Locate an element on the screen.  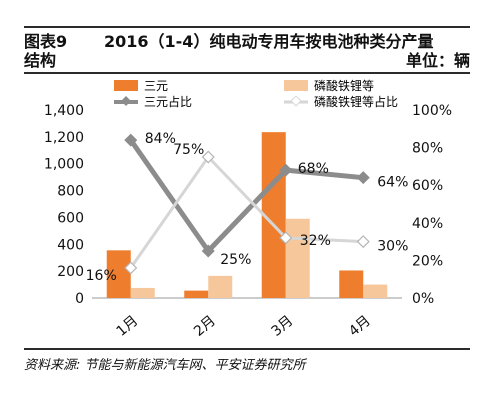
left-axis-tick-label: 1,000 is located at coordinates (64, 165).